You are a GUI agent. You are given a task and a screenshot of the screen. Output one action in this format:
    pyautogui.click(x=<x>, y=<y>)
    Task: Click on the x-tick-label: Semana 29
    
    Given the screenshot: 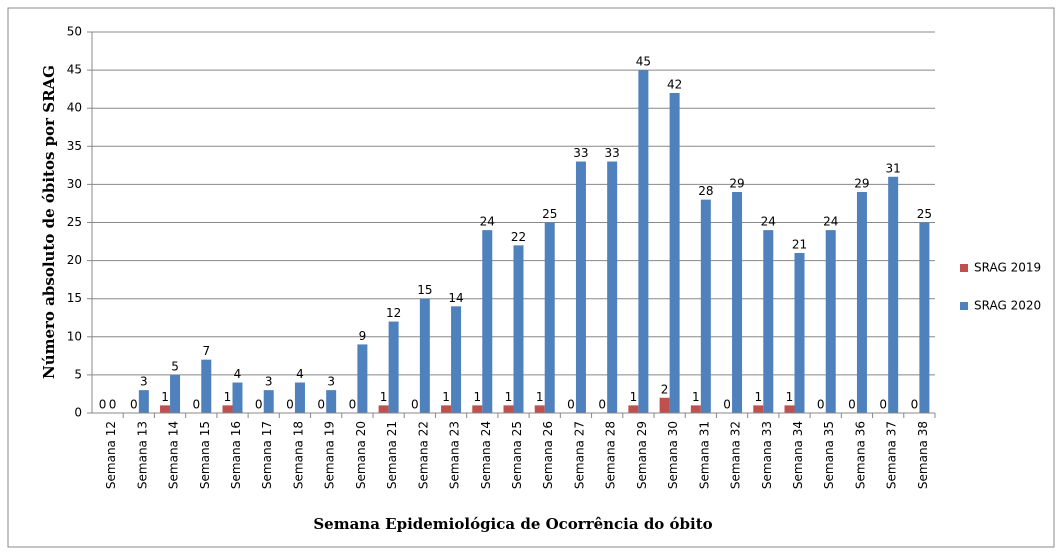 What is the action you would take?
    pyautogui.click(x=642, y=455)
    